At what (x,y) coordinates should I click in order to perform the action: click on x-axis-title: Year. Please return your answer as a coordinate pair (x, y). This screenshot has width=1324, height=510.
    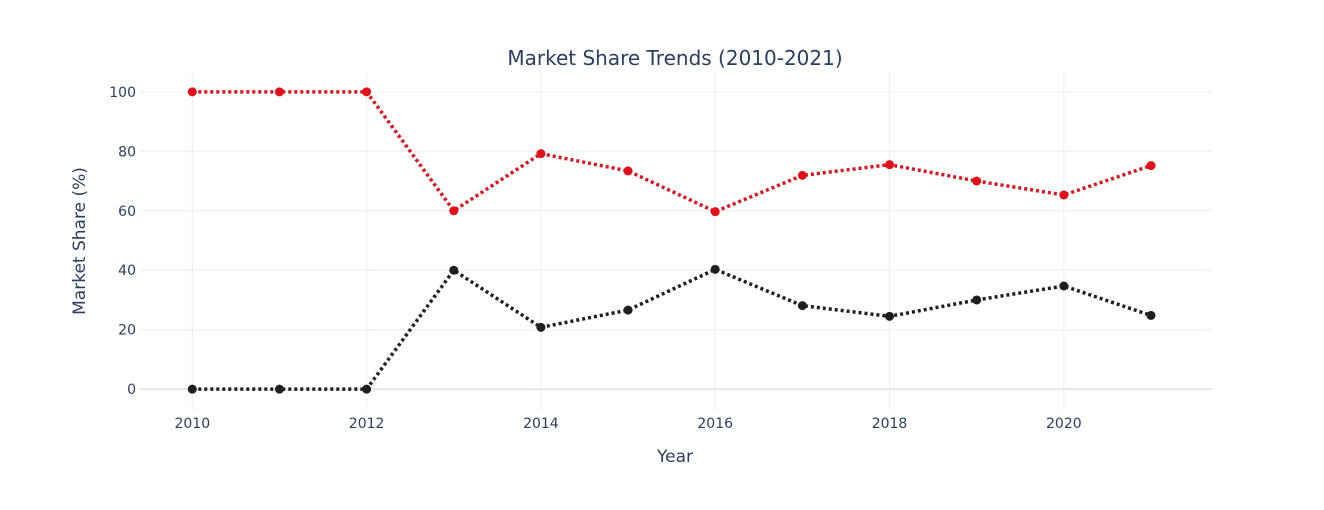
    Looking at the image, I should click on (674, 457).